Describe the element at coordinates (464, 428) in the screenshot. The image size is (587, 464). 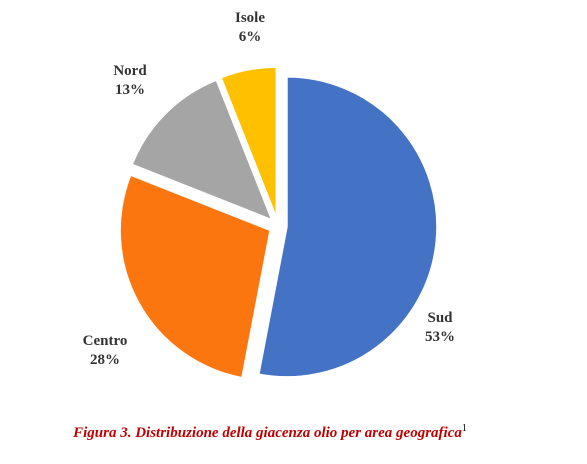
I see `caption-note: 1` at that location.